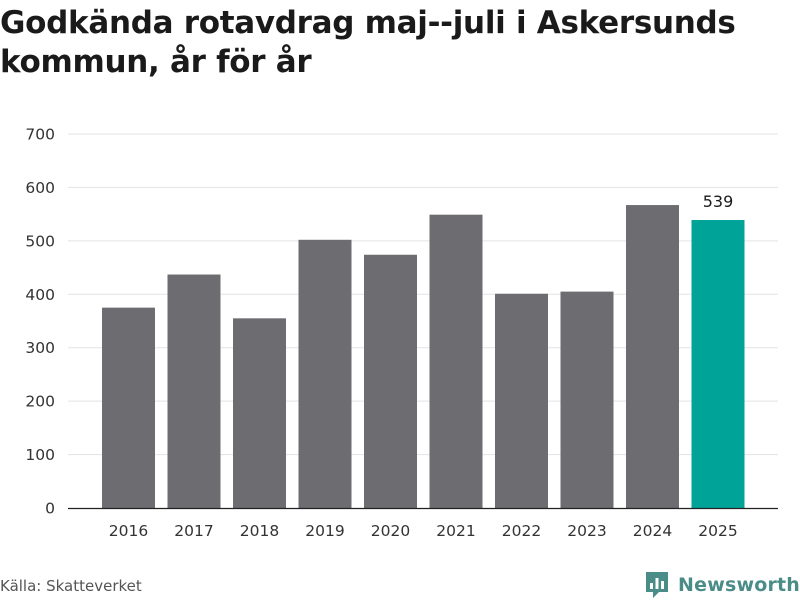 The image size is (800, 600). I want to click on y-tick-label: 0, so click(50, 509).